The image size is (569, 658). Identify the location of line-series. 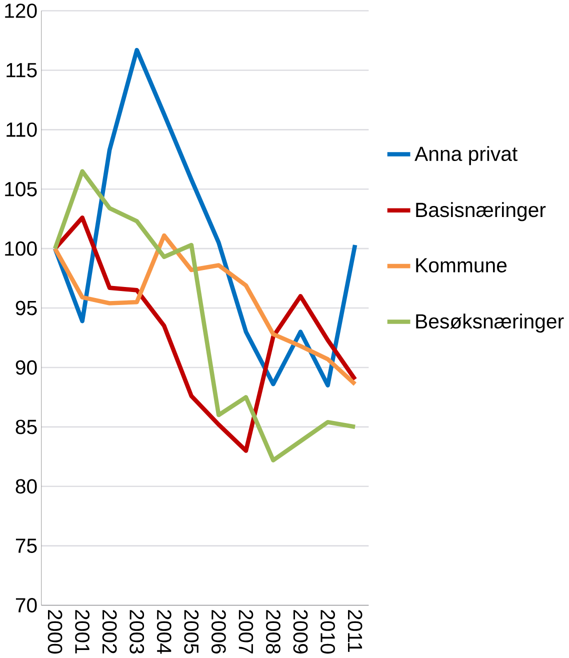
(204, 309).